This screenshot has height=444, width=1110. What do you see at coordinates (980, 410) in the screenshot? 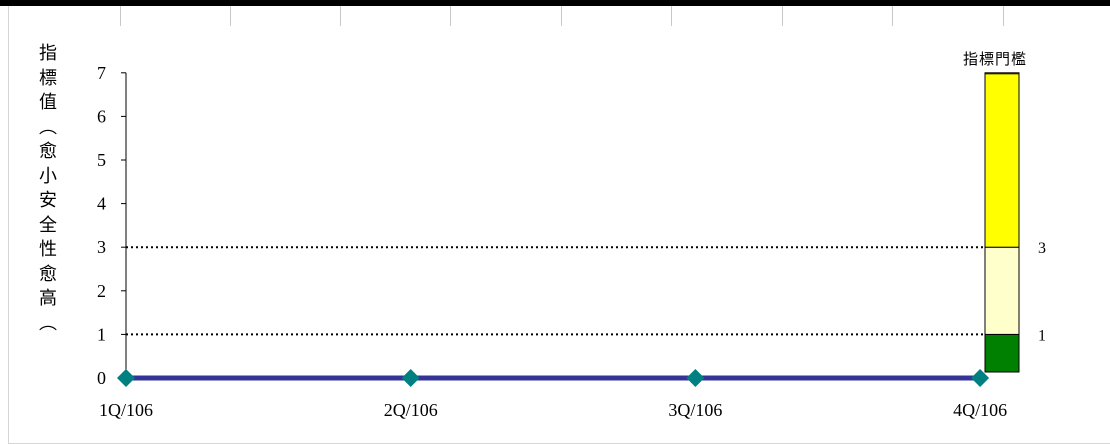
I see `x-tick-label: 4Q/106` at bounding box center [980, 410].